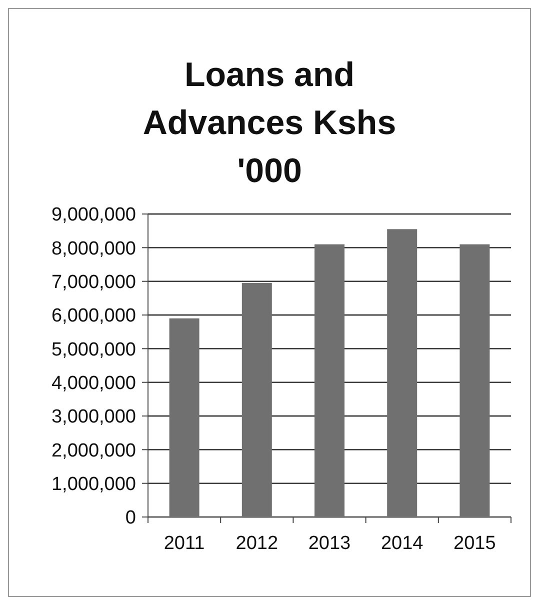 Image resolution: width=539 pixels, height=605 pixels. What do you see at coordinates (93, 451) in the screenshot?
I see `y-tick-label: 2,000,000` at bounding box center [93, 451].